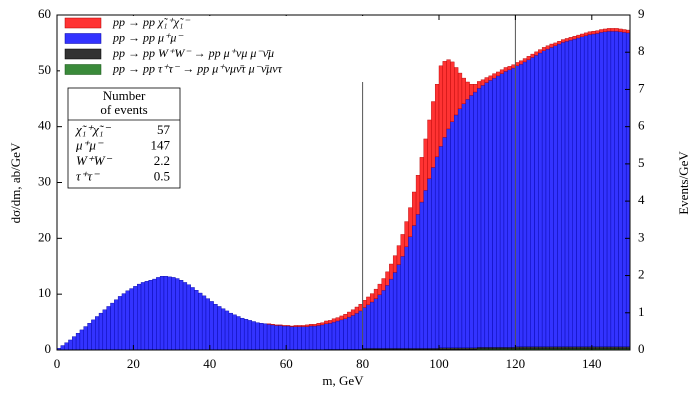  I want to click on y2-axis-label: Events/GeV, so click(683, 183).